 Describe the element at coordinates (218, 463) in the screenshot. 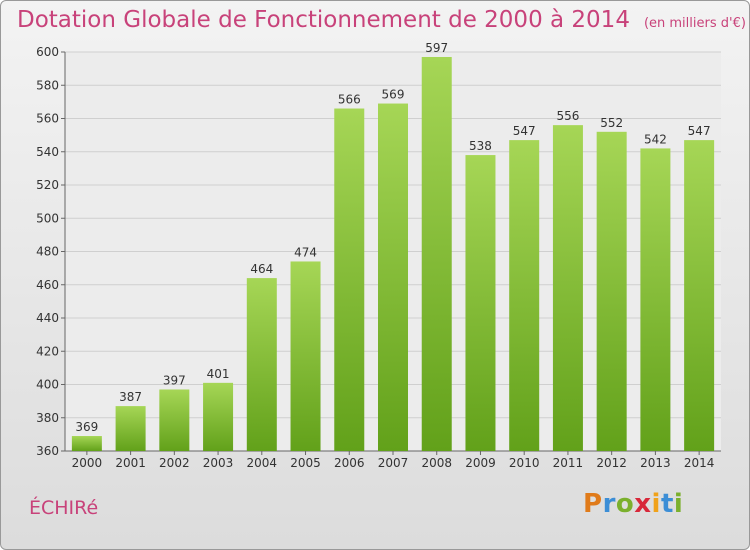

I see `x-tick-label: 2003` at that location.